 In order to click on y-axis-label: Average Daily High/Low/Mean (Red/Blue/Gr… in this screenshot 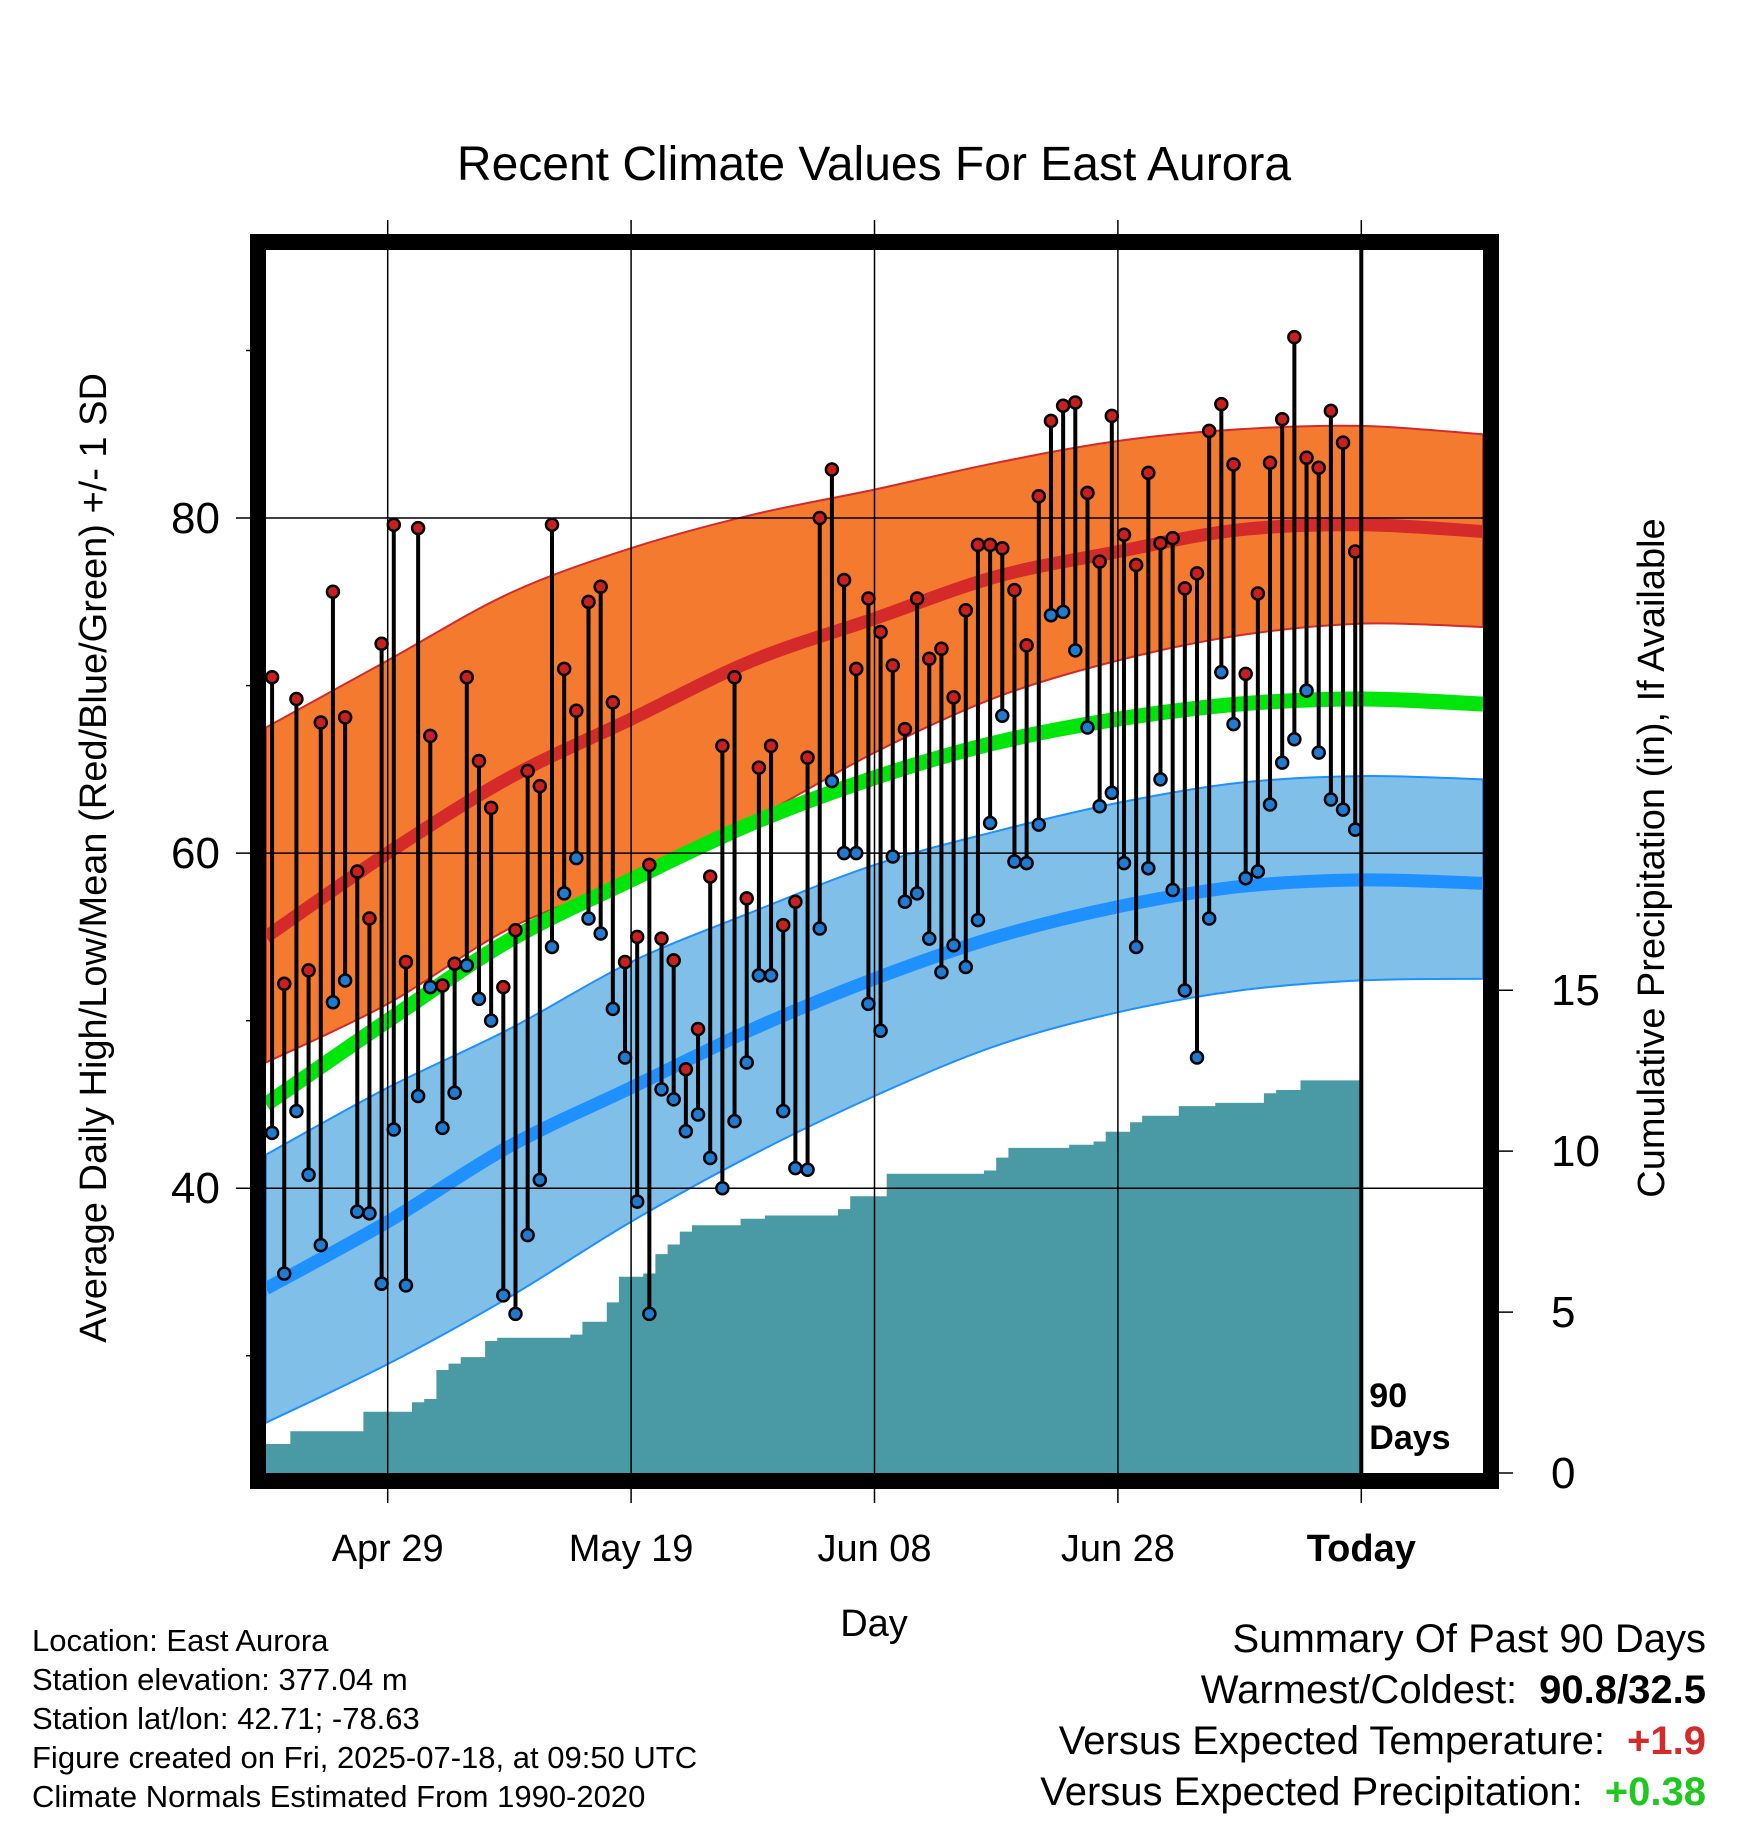, I will do `click(94, 858)`.